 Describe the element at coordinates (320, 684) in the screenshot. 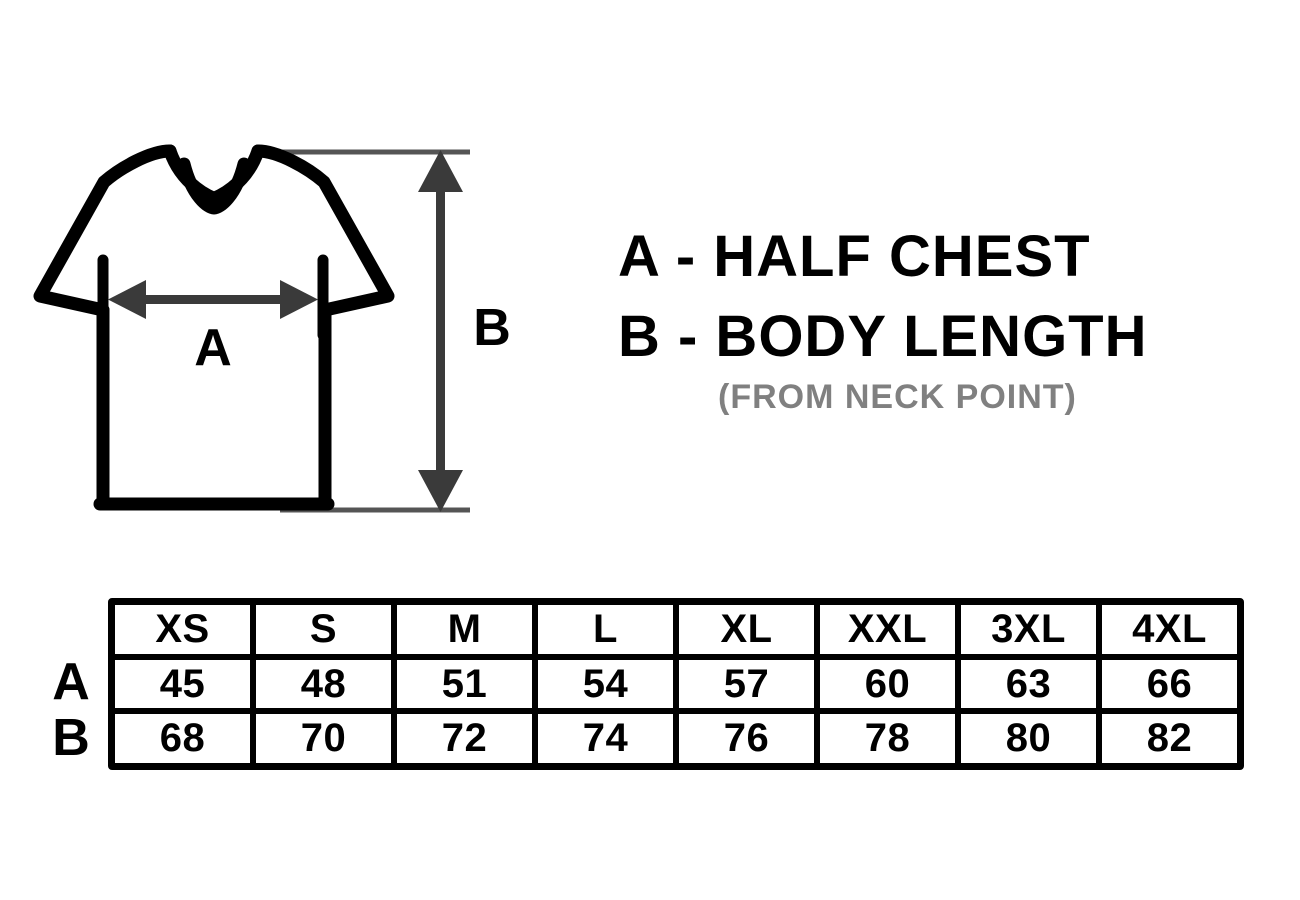

I see `half-chest-cell-s: 48` at that location.